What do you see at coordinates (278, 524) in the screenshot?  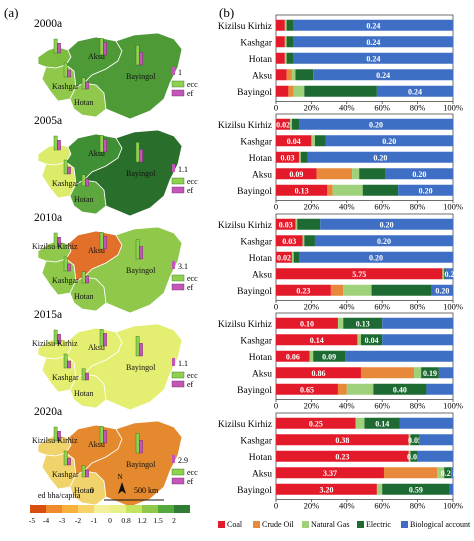 I see `legend-label: Crude Oil` at bounding box center [278, 524].